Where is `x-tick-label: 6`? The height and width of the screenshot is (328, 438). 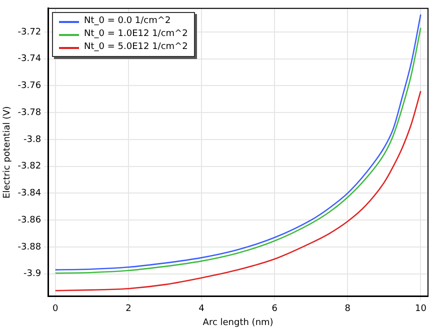 x-tick-label: 6 is located at coordinates (275, 309).